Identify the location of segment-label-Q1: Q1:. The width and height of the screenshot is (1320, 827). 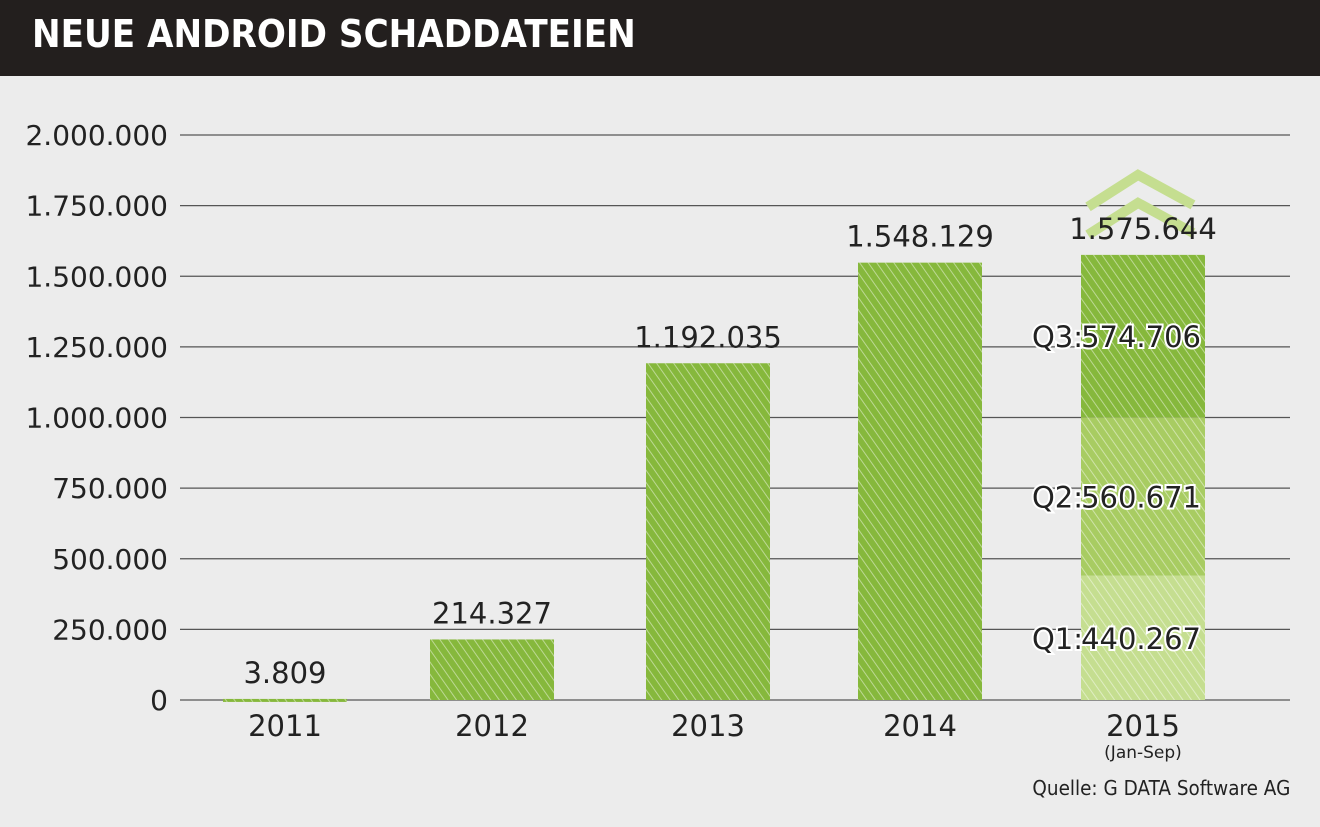
(1057, 639).